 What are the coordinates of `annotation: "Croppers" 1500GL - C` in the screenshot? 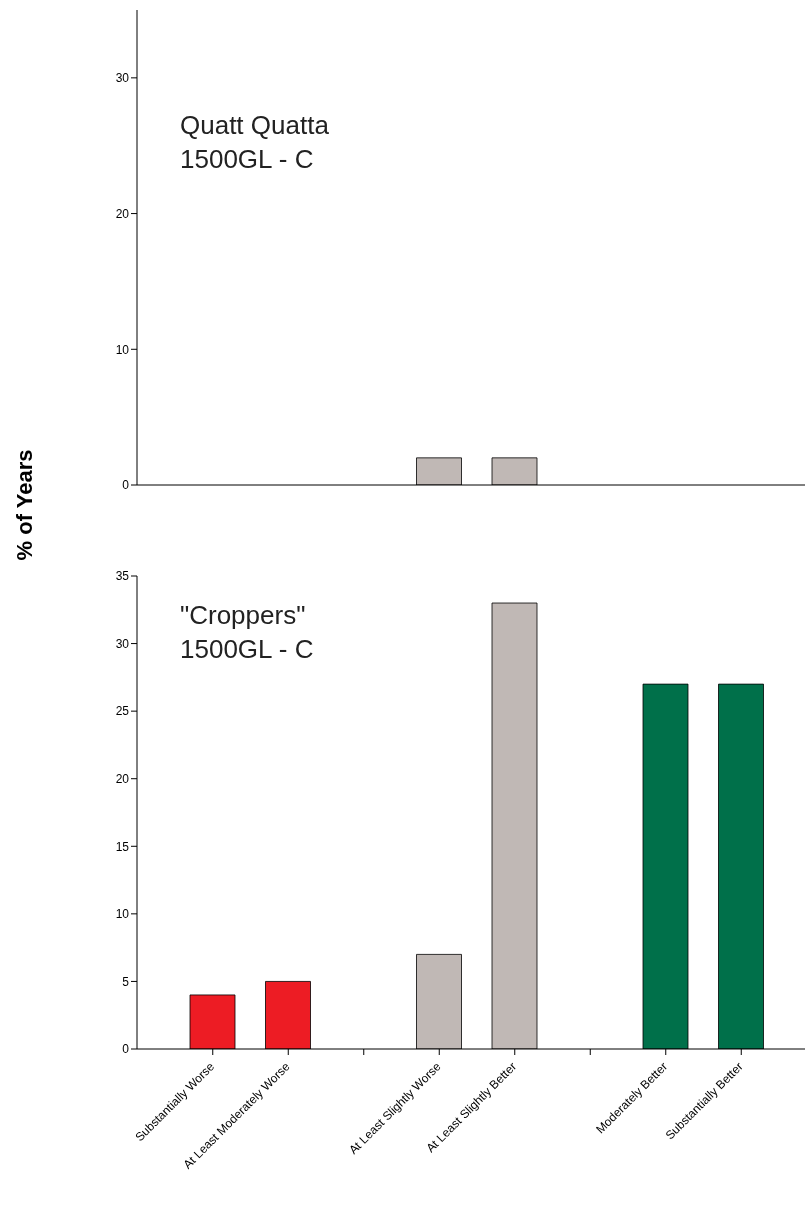 It's located at (247, 632).